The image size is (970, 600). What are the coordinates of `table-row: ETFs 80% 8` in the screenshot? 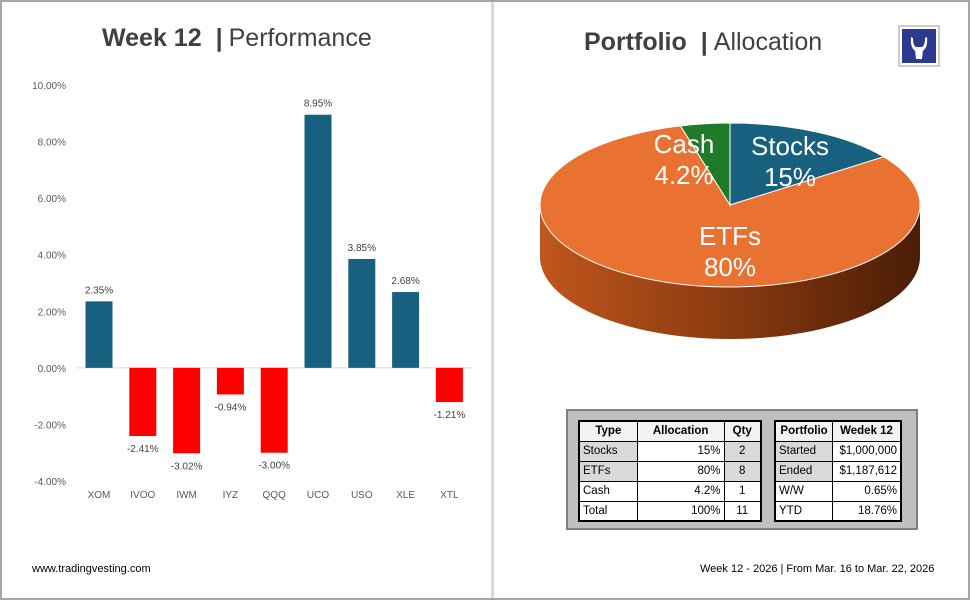 It's located at (670, 471).